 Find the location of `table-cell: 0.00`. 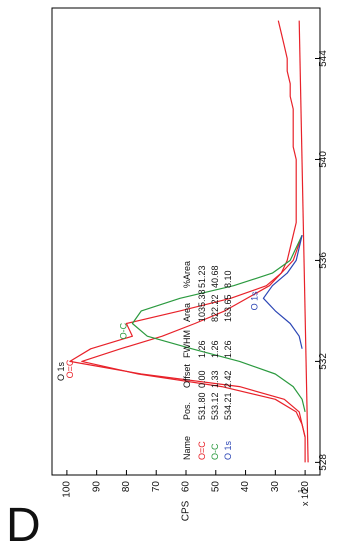

table-cell: 0.00 is located at coordinates (202, 379).